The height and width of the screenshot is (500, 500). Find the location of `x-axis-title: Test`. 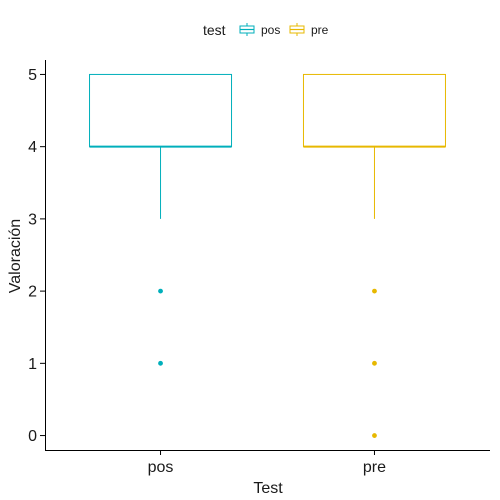

x-axis-title: Test is located at coordinates (268, 488).